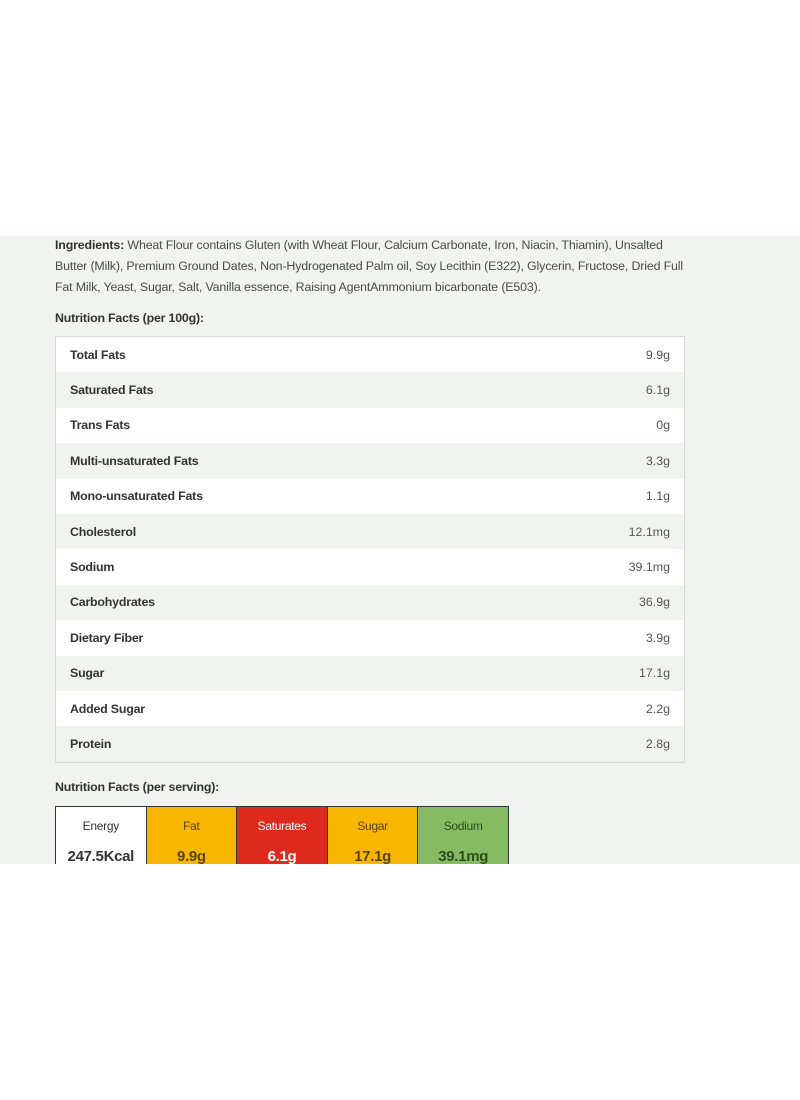  Describe the element at coordinates (101, 835) in the screenshot. I see `energy-cell: Energy 247.5Kcal` at that location.